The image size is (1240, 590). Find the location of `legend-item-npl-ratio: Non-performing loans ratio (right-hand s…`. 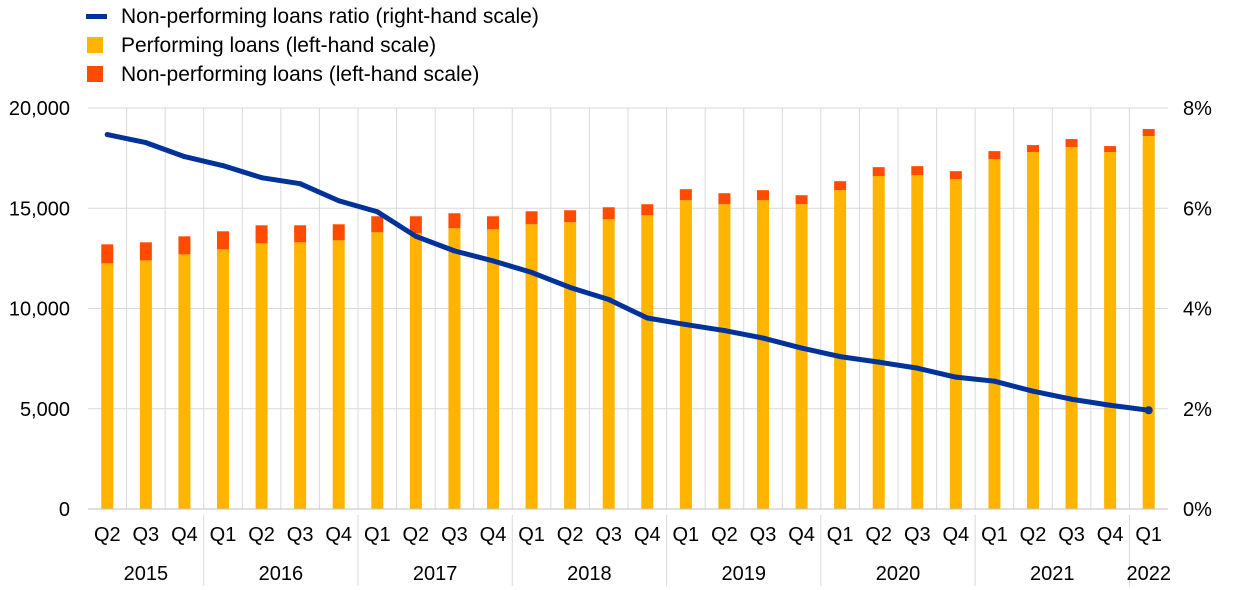

legend-item-npl-ratio: Non-performing loans ratio (right-hand s… is located at coordinates (312, 16).